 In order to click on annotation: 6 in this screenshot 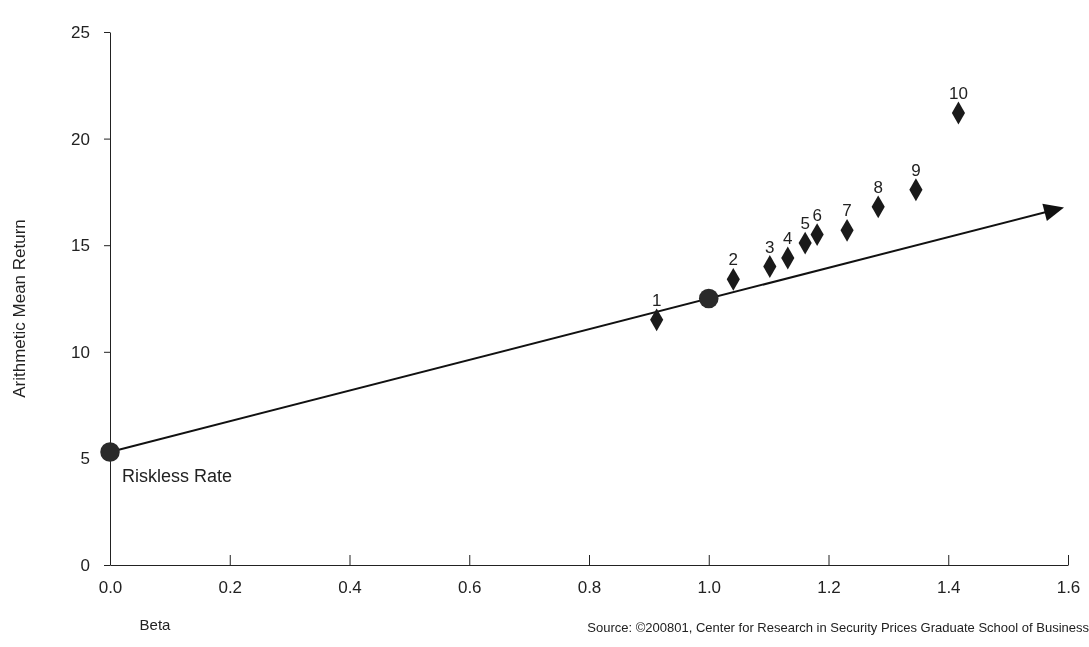, I will do `click(817, 215)`.